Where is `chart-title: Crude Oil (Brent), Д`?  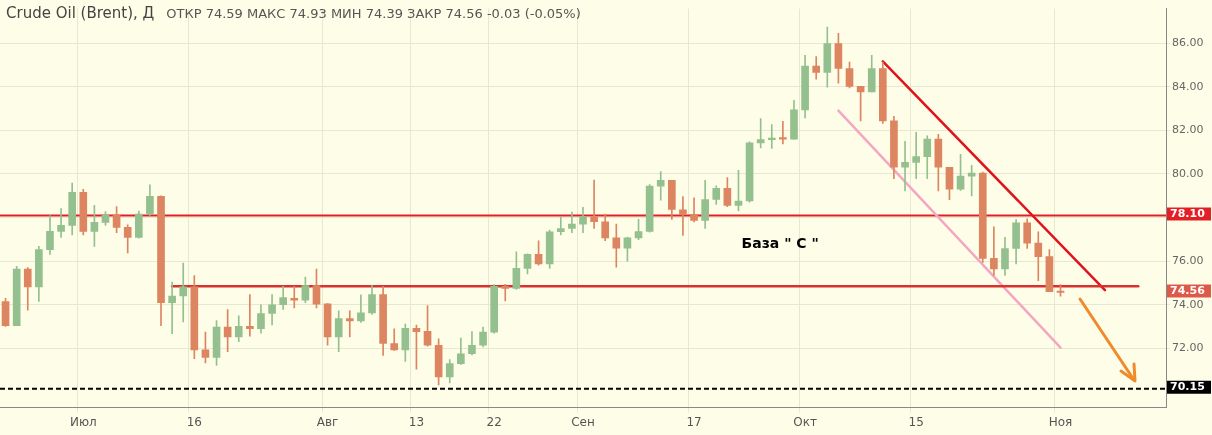
chart-title: Crude Oil (Brent), Д is located at coordinates (80, 13).